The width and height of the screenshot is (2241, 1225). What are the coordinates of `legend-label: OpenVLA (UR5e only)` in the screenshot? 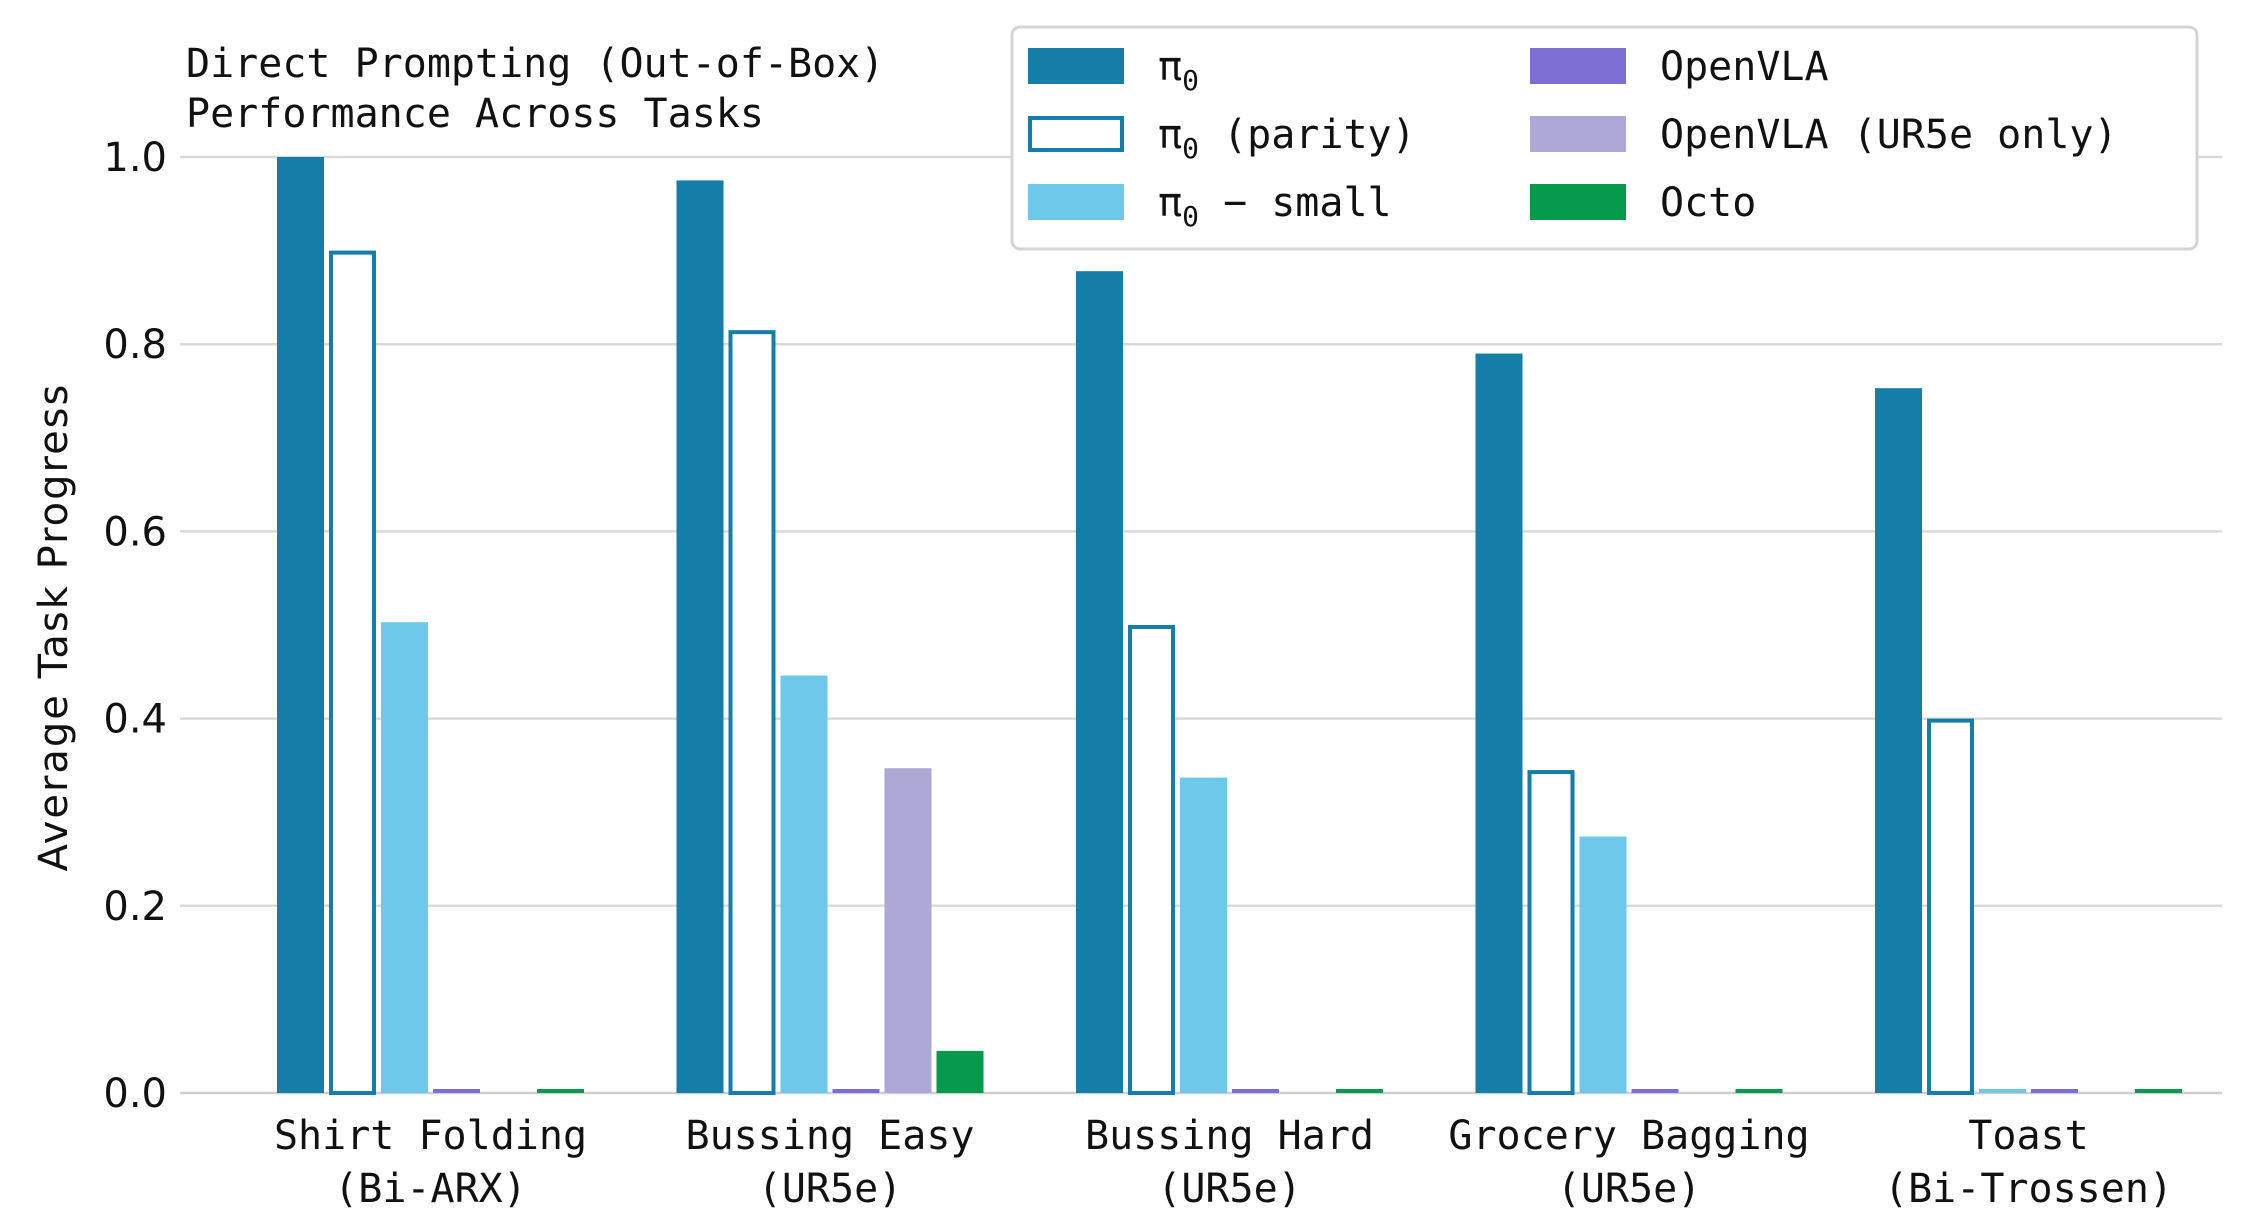 It's located at (1889, 135).